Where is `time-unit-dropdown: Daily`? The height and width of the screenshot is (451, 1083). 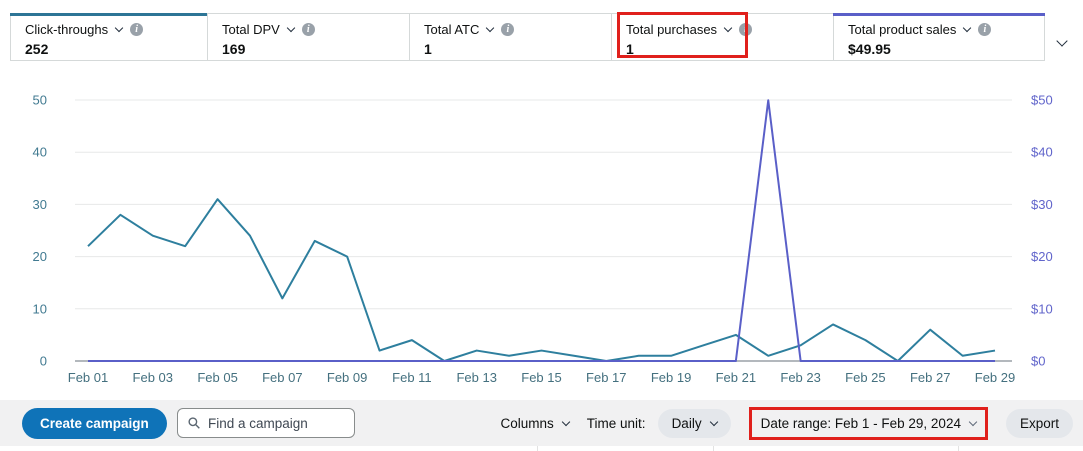
time-unit-dropdown: Daily is located at coordinates (694, 423).